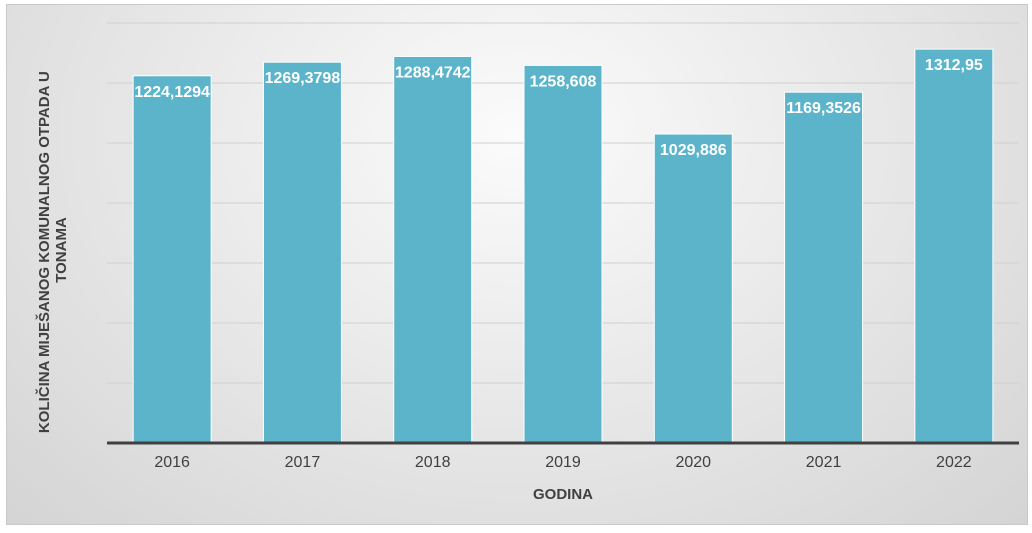 Image resolution: width=1032 pixels, height=533 pixels. What do you see at coordinates (563, 254) in the screenshot?
I see `bar-2019` at bounding box center [563, 254].